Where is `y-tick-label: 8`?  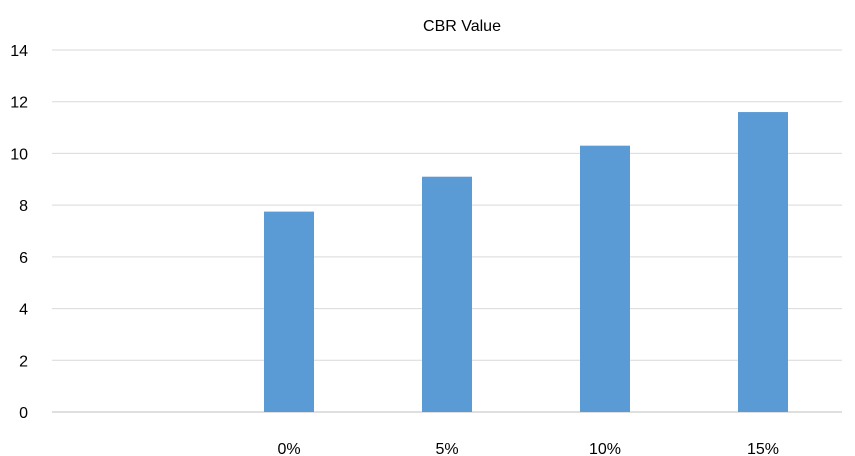
y-tick-label: 8 is located at coordinates (23, 206).